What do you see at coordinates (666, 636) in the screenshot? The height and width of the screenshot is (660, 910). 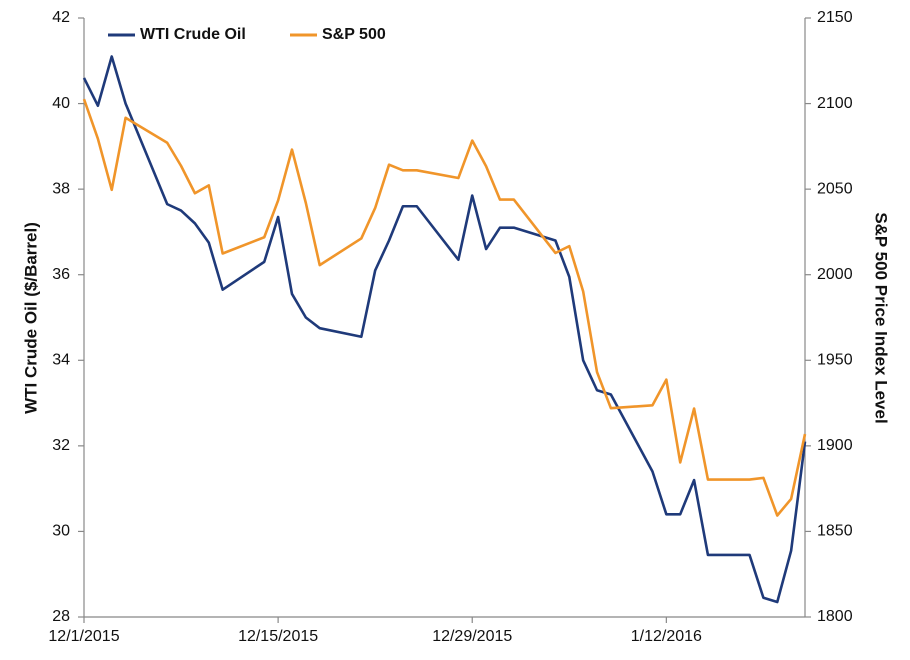 I see `x-tick-label: 1/12/2016` at bounding box center [666, 636].